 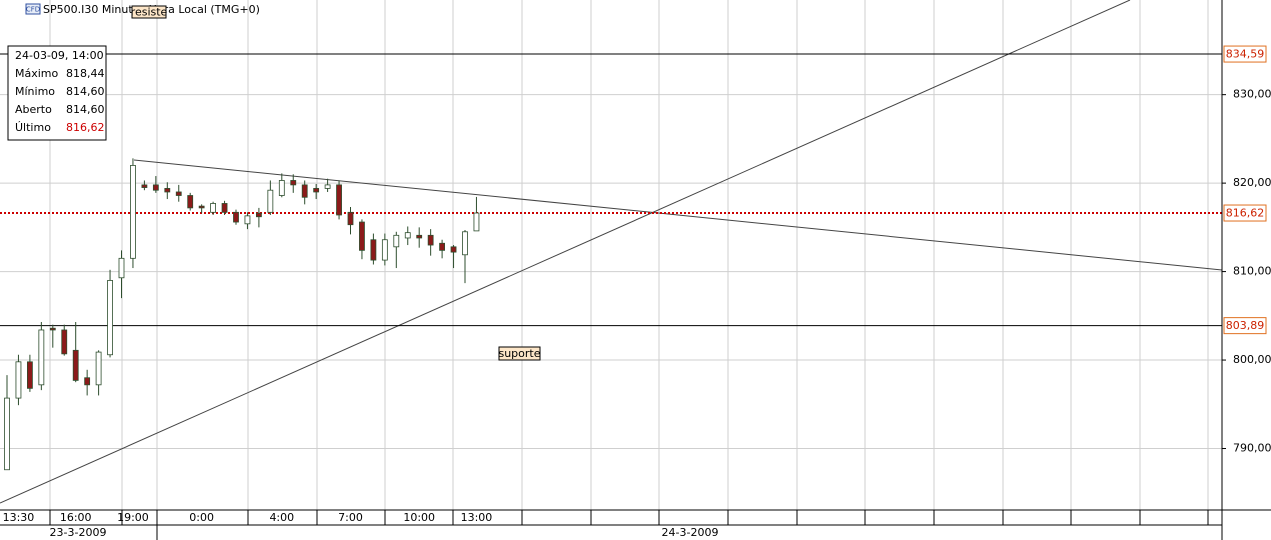 I want to click on price-tag-label: 803,89, so click(x=1245, y=325).